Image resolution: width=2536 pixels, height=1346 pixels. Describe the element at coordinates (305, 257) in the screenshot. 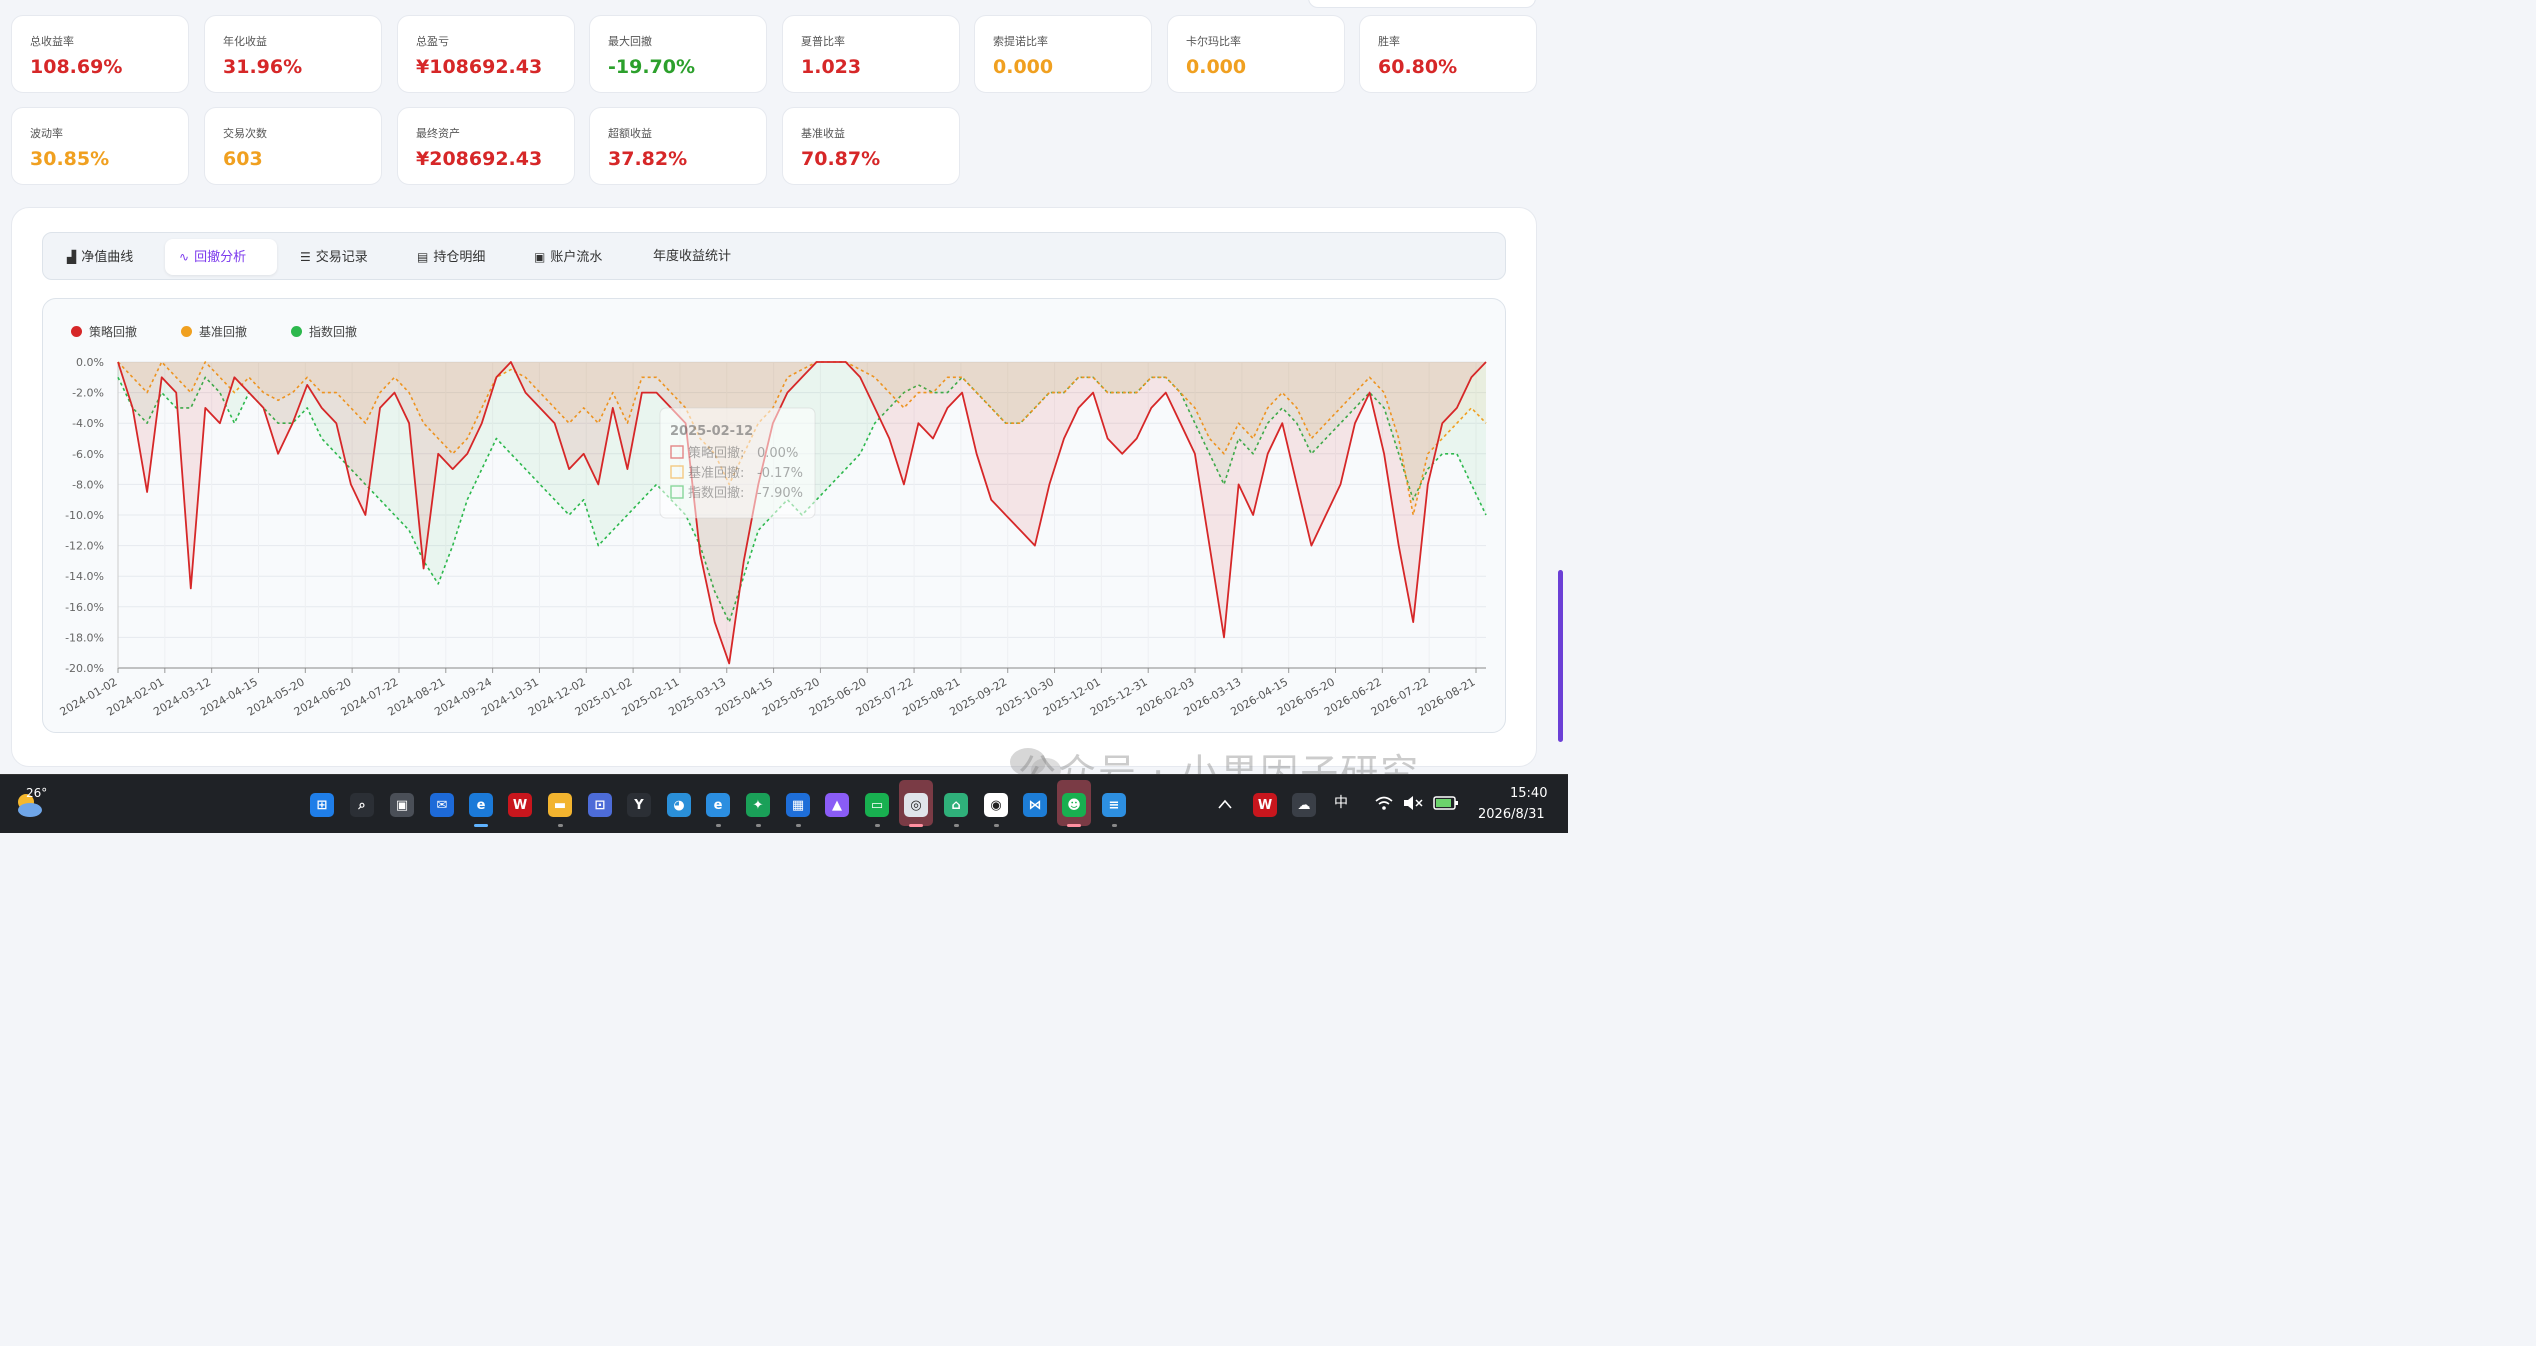

I see `list-icon: ☰` at that location.